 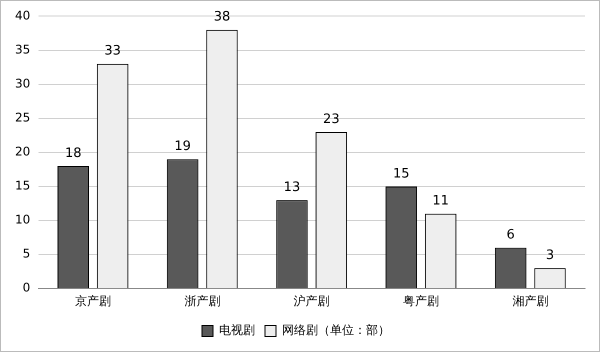 What do you see at coordinates (22, 219) in the screenshot?
I see `y-tick-label: 10` at bounding box center [22, 219].